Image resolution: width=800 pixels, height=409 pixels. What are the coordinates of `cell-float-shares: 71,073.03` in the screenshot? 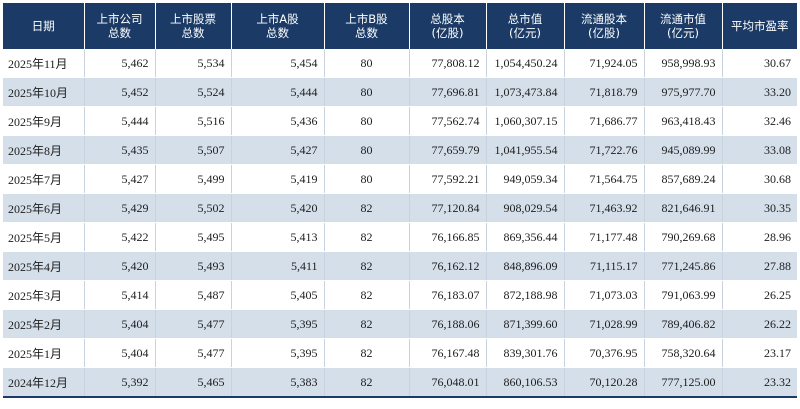 It's located at (604, 295).